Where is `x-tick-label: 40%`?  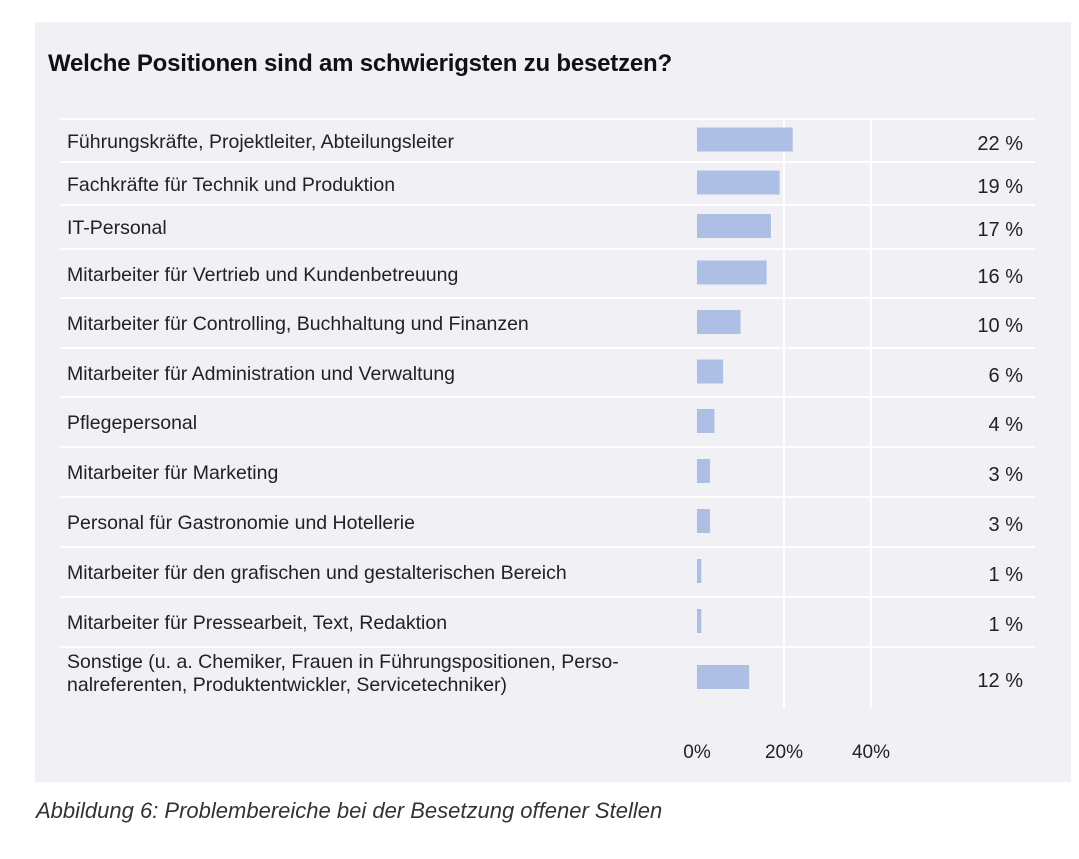
x-tick-label: 40% is located at coordinates (871, 752).